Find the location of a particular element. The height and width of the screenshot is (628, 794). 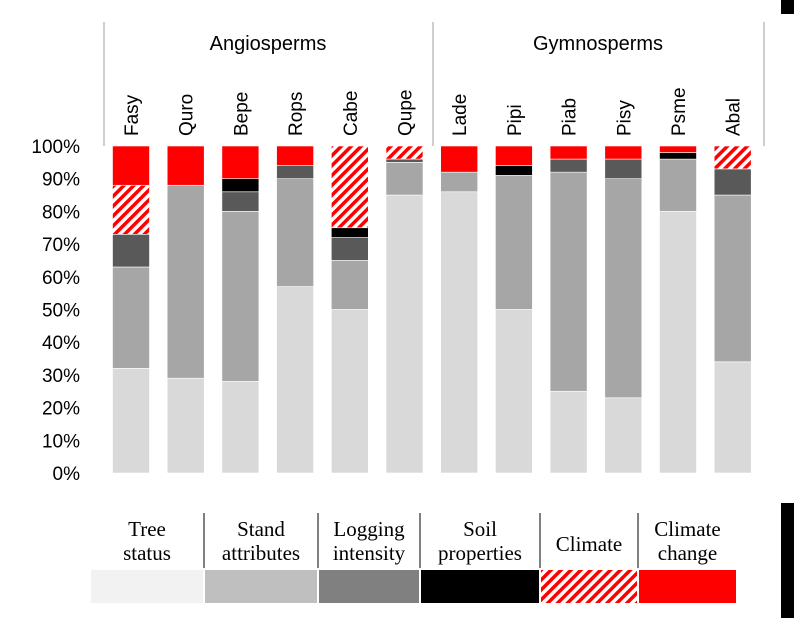

category-label-pisy: Pisy is located at coordinates (624, 118).